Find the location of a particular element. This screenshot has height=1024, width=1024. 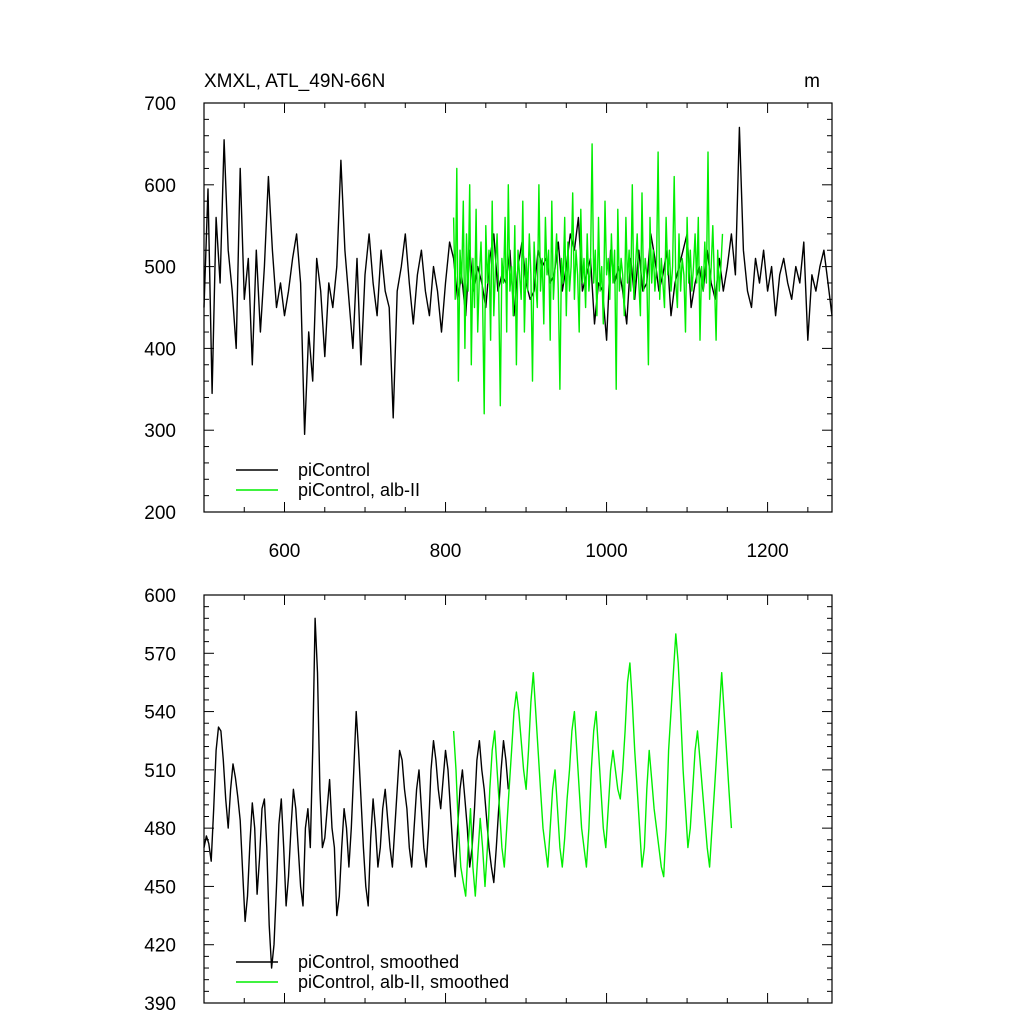

series-line-picontrol-alb-ii-smoothed is located at coordinates (592, 765).